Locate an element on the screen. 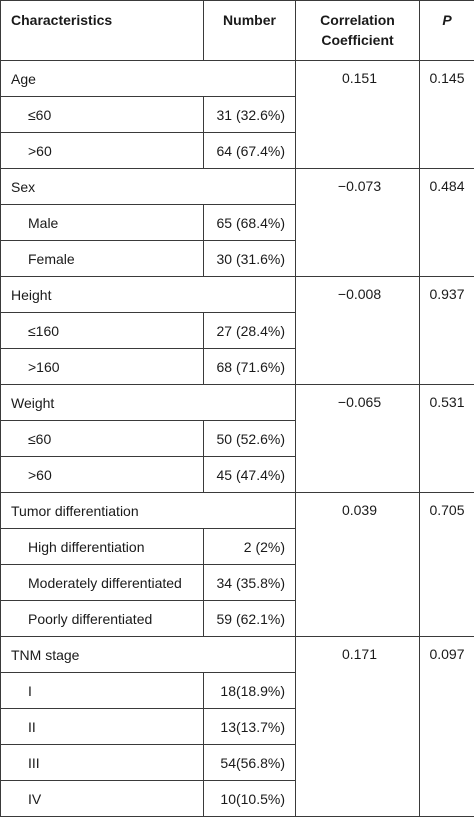 This screenshot has width=474, height=836. group-row: Weight −0.065 0.531 is located at coordinates (237, 438).